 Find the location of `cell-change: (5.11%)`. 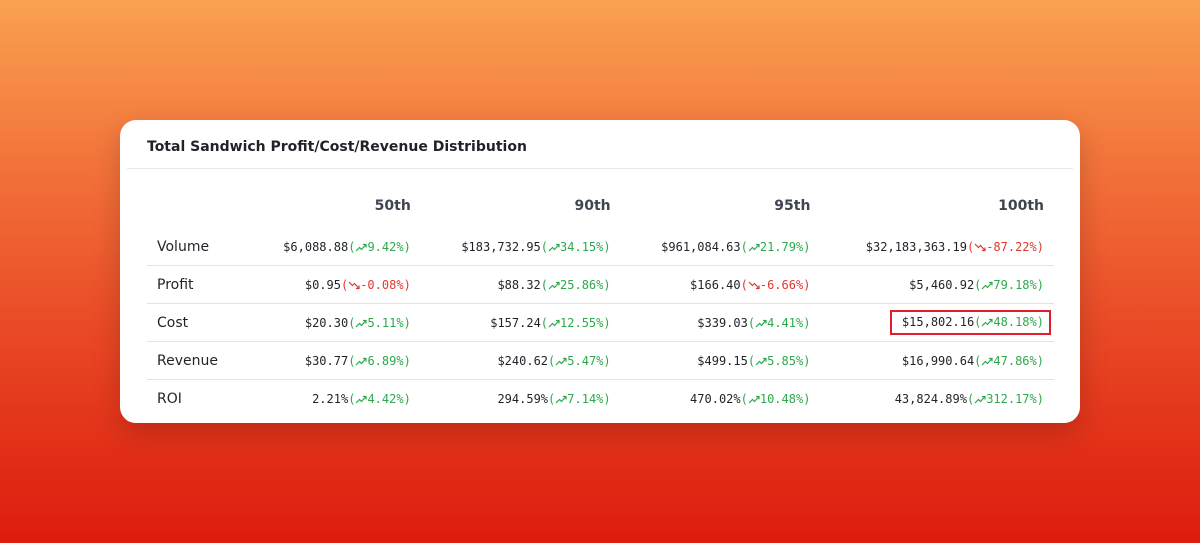

cell-change: (5.11%) is located at coordinates (379, 323).